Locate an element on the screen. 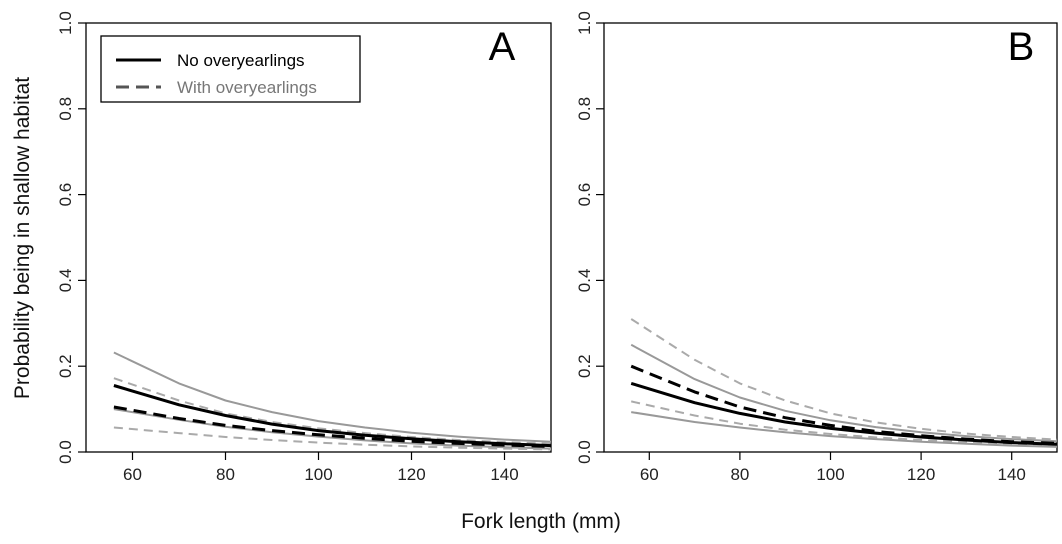 This screenshot has height=544, width=1062. legend-box is located at coordinates (230, 69).